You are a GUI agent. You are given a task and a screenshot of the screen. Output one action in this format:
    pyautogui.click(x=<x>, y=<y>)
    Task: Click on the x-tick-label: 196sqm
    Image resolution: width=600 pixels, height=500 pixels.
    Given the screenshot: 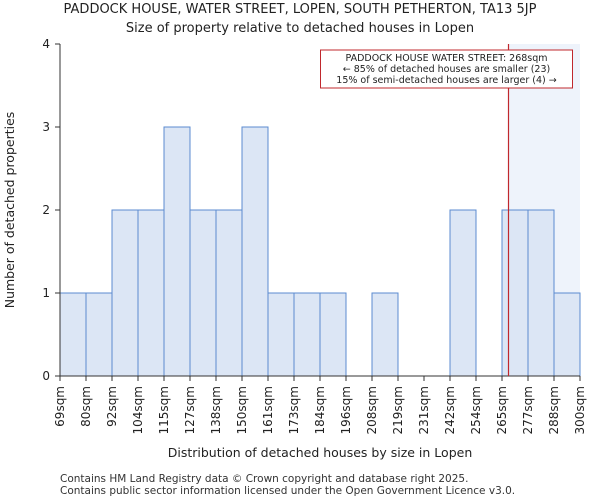 What is the action you would take?
    pyautogui.click(x=346, y=410)
    